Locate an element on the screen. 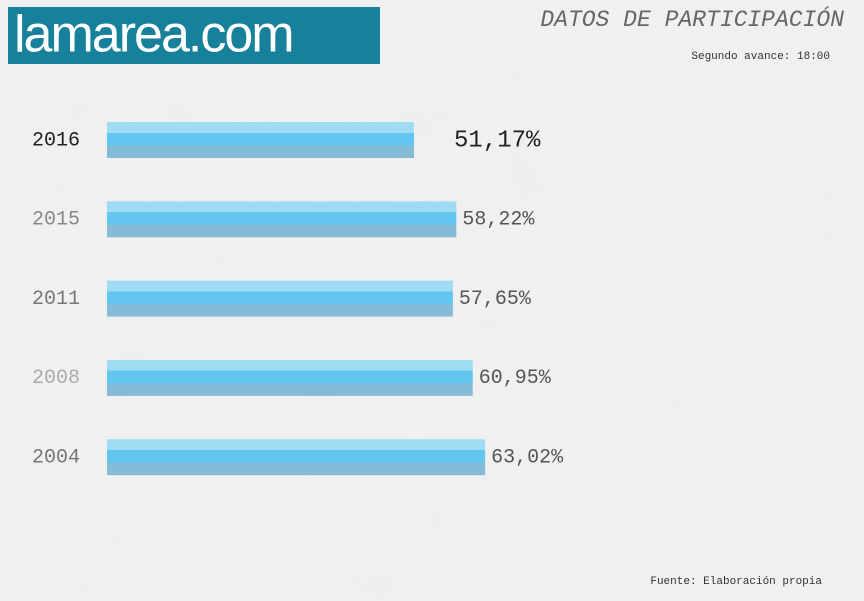 Image resolution: width=864 pixels, height=601 pixels. subtitle: Segundo avance: 18:00 is located at coordinates (760, 57).